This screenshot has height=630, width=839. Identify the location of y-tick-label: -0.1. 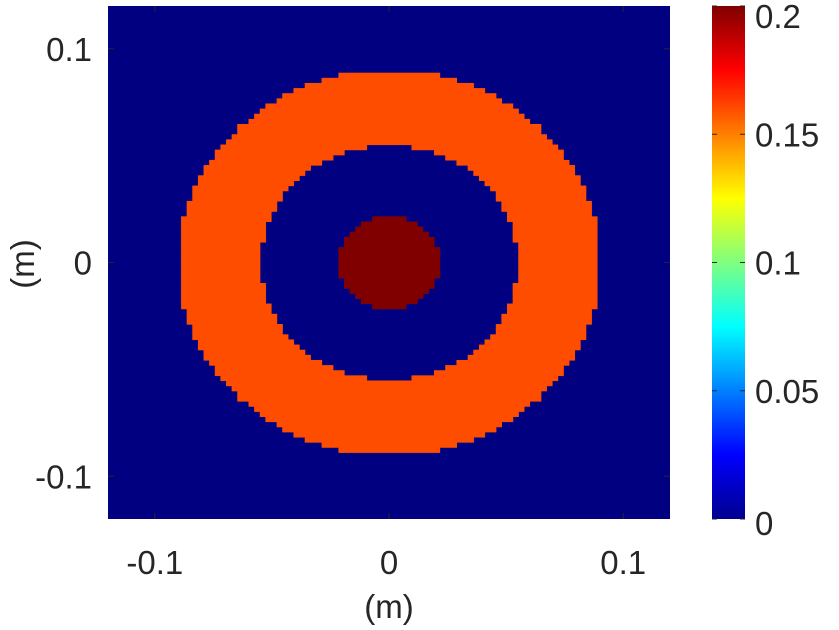
(63, 476).